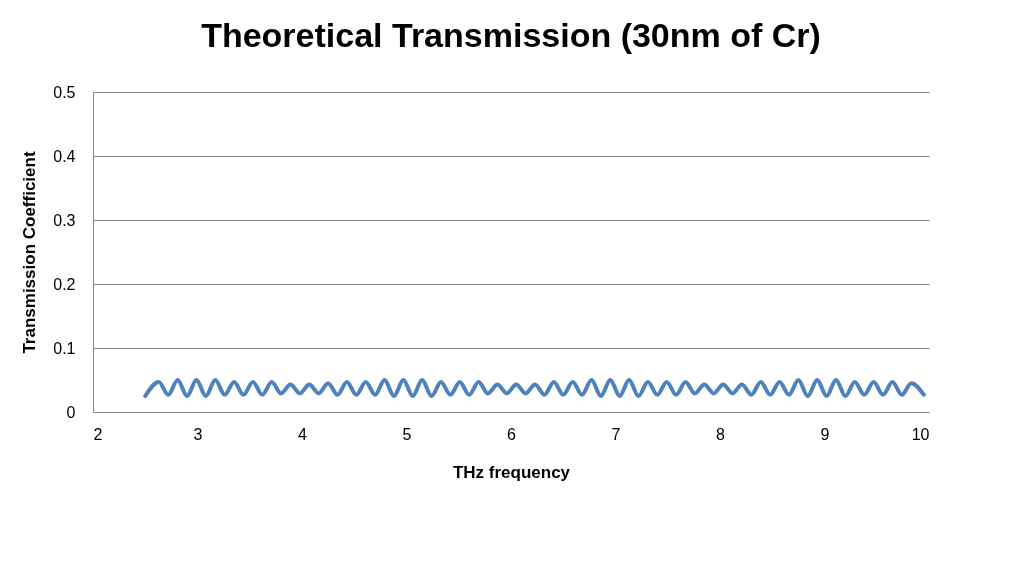  Describe the element at coordinates (64, 220) in the screenshot. I see `y-tick-label: 0.3` at that location.